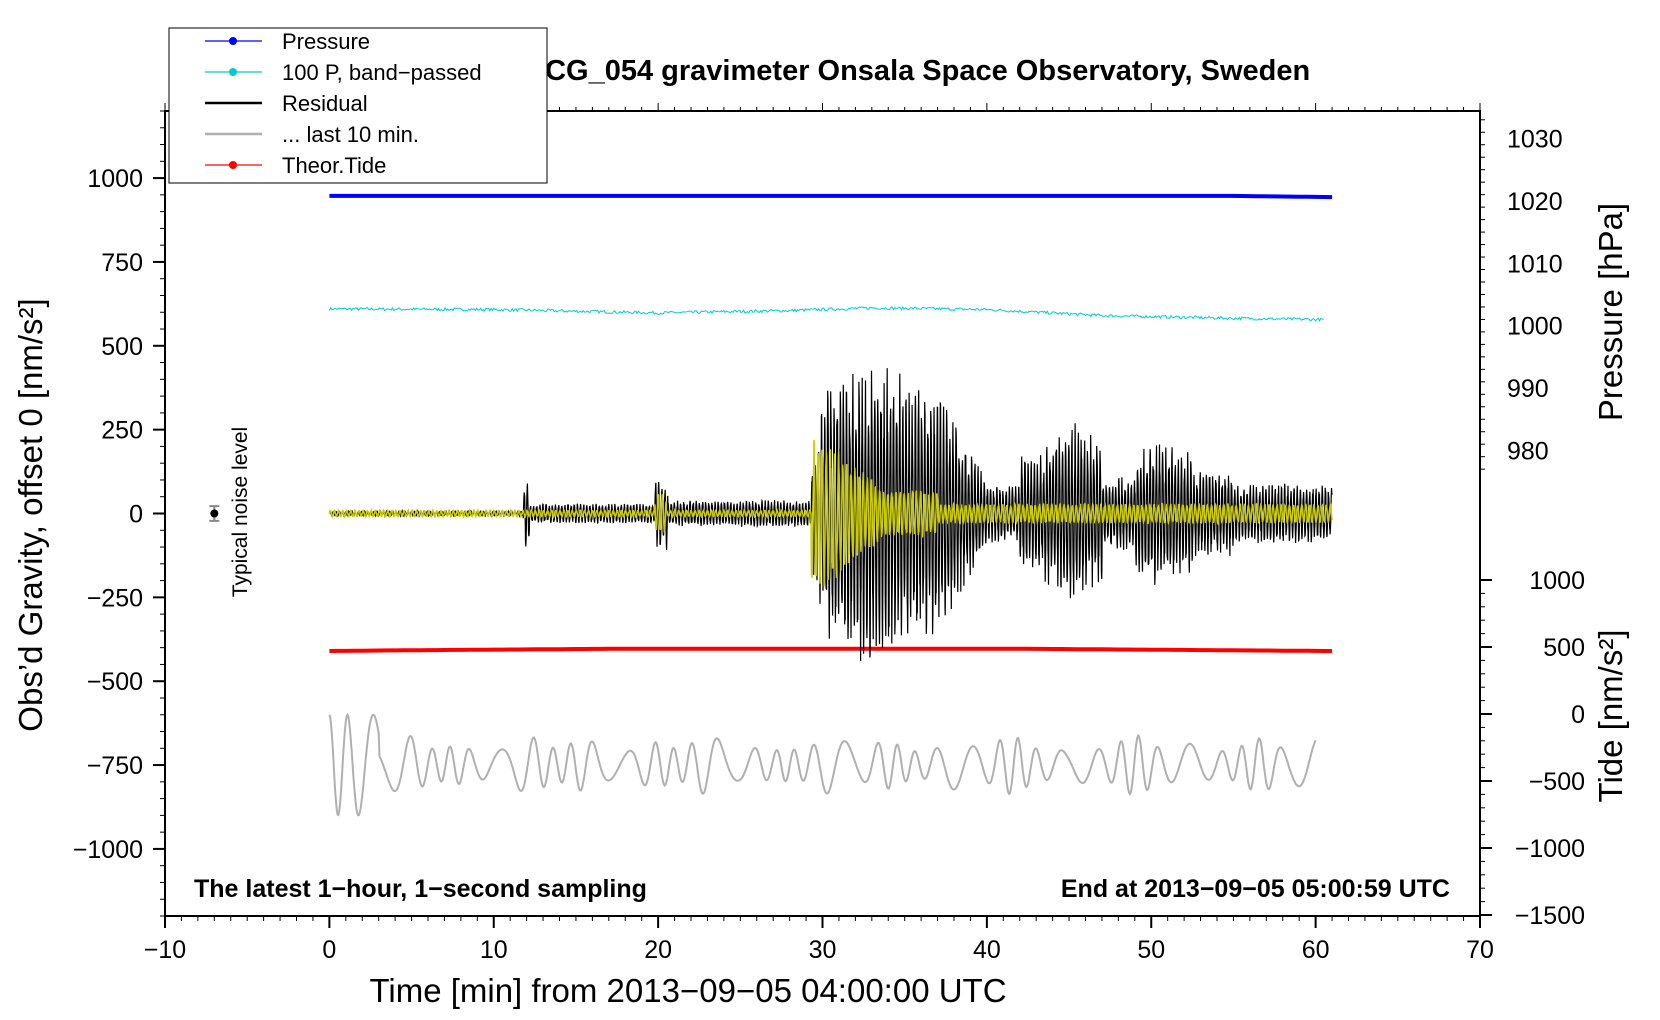 This screenshot has width=1660, height=1020. What do you see at coordinates (326, 41) in the screenshot?
I see `legend-label: Pressure` at bounding box center [326, 41].